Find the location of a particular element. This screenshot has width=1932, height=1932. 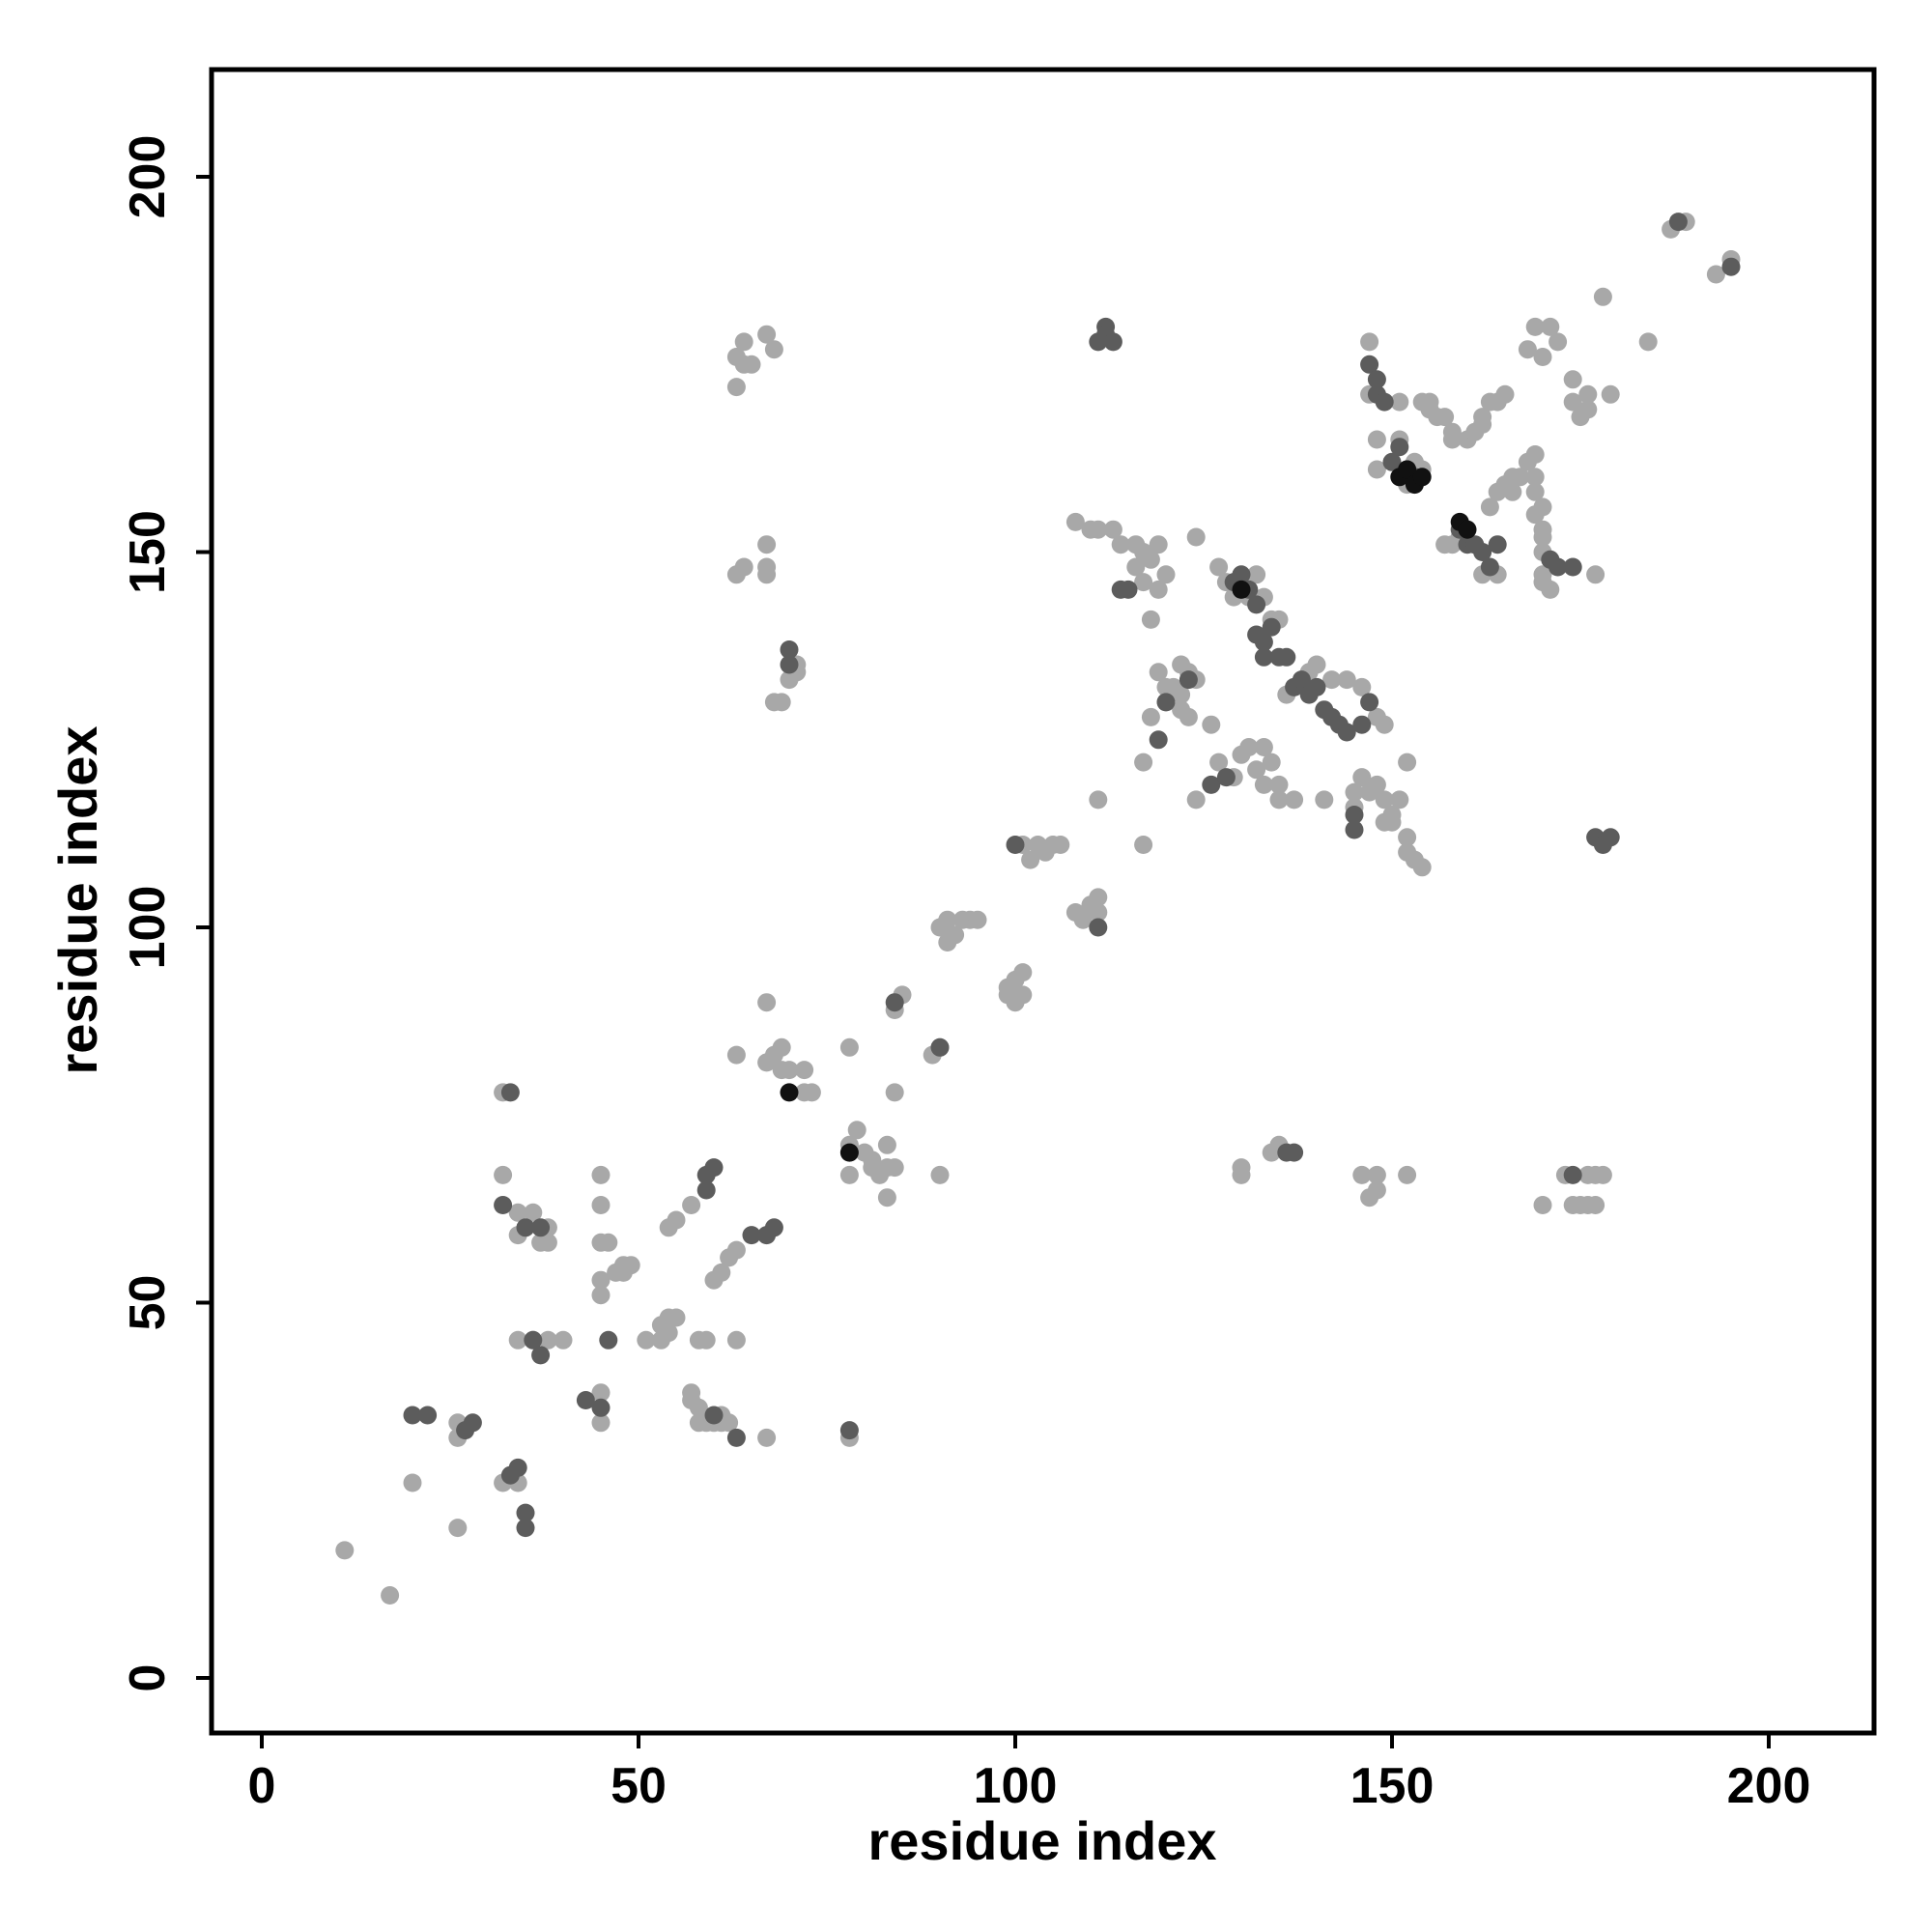

x-tick-label: 50 is located at coordinates (639, 1786).